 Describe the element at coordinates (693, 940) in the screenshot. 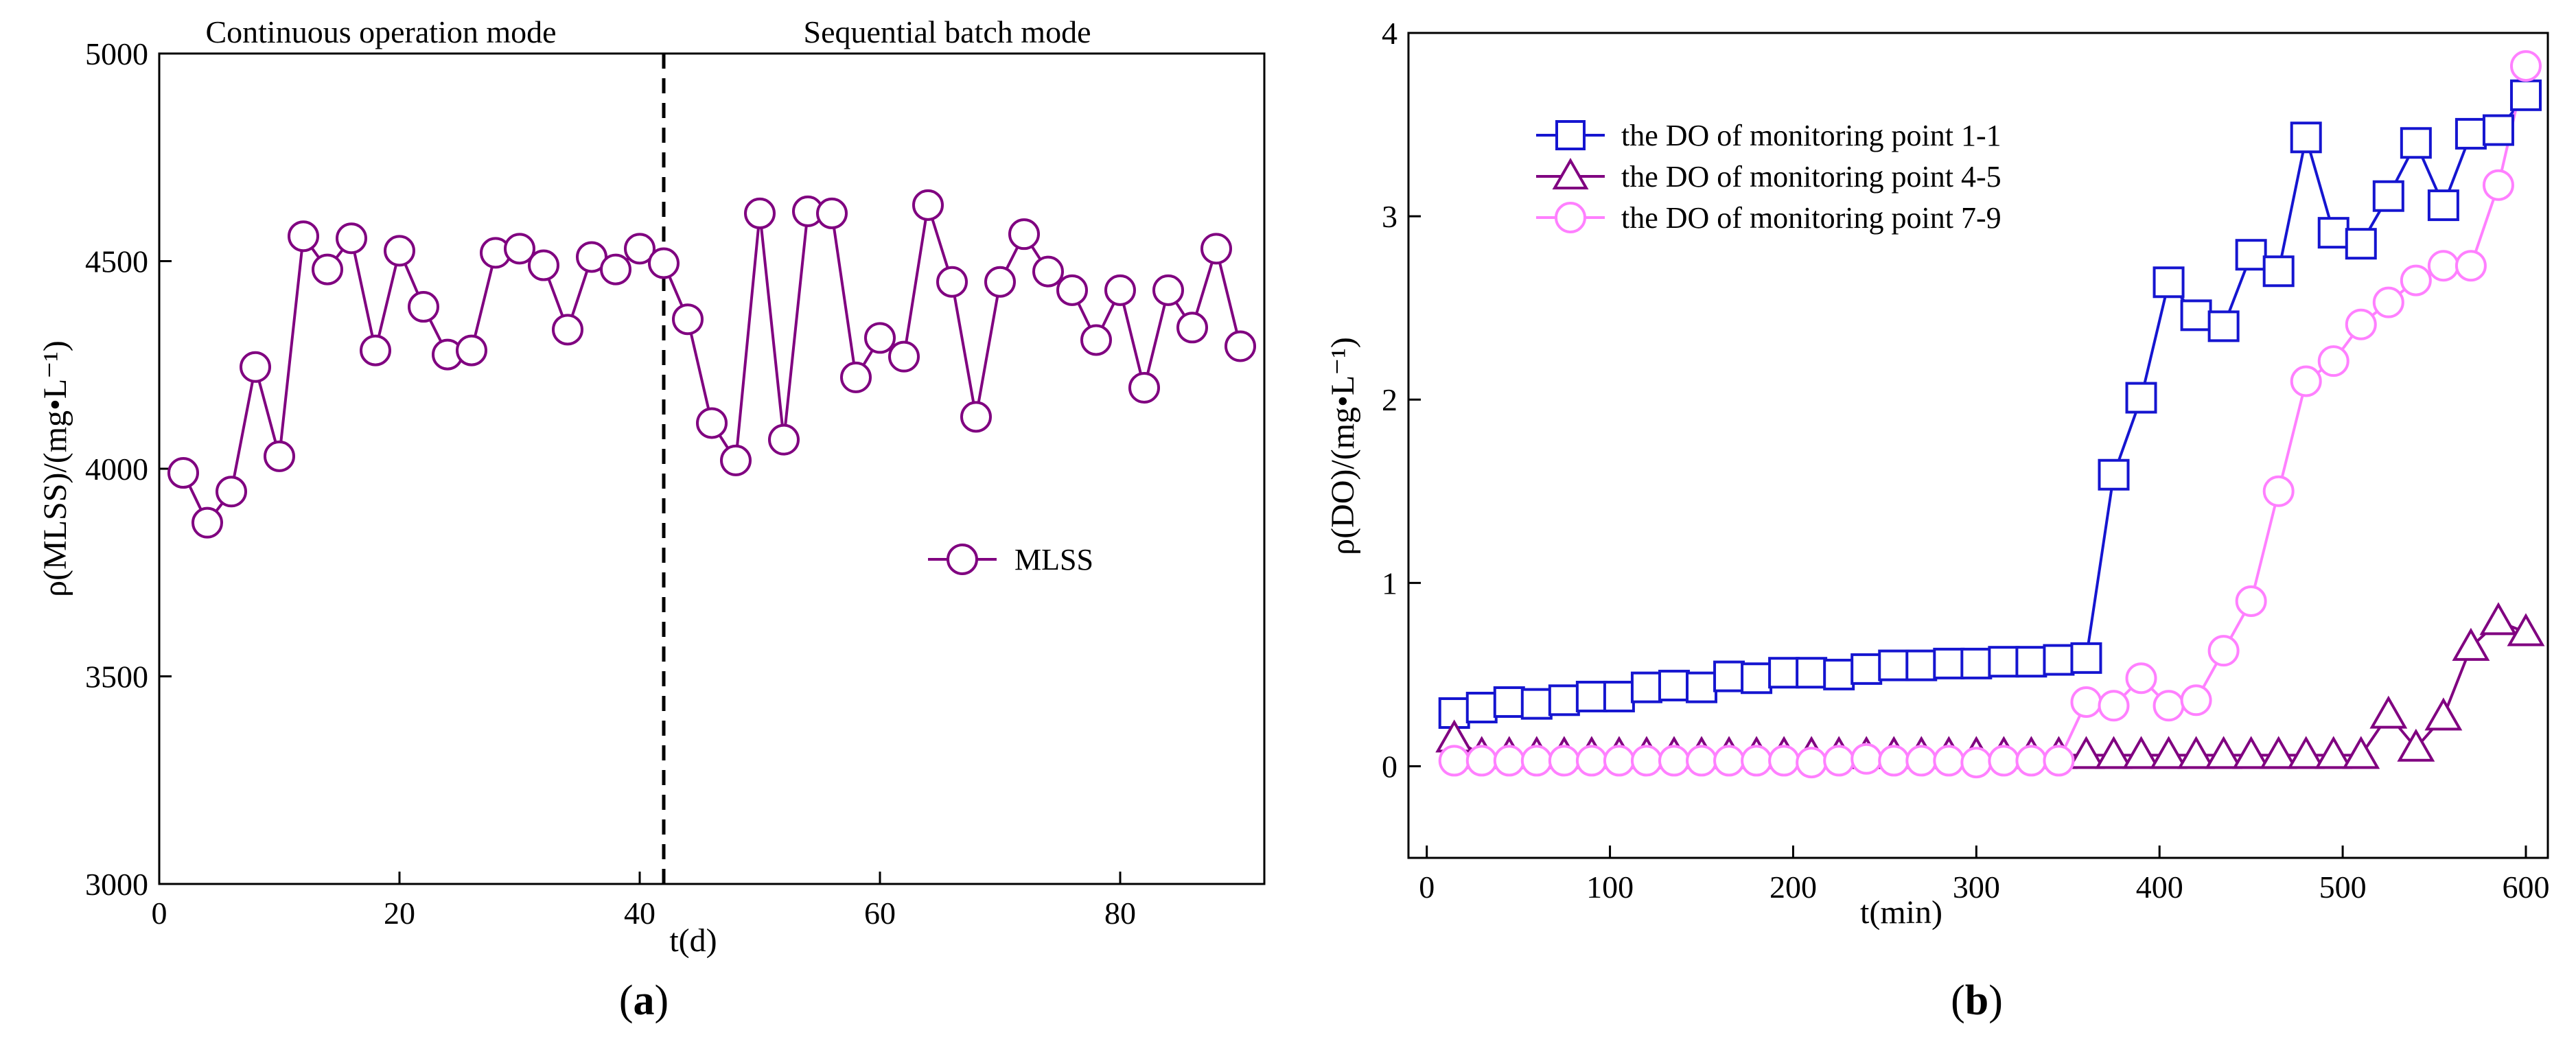

I see `panel-a-x-axis-label: t(d)` at that location.